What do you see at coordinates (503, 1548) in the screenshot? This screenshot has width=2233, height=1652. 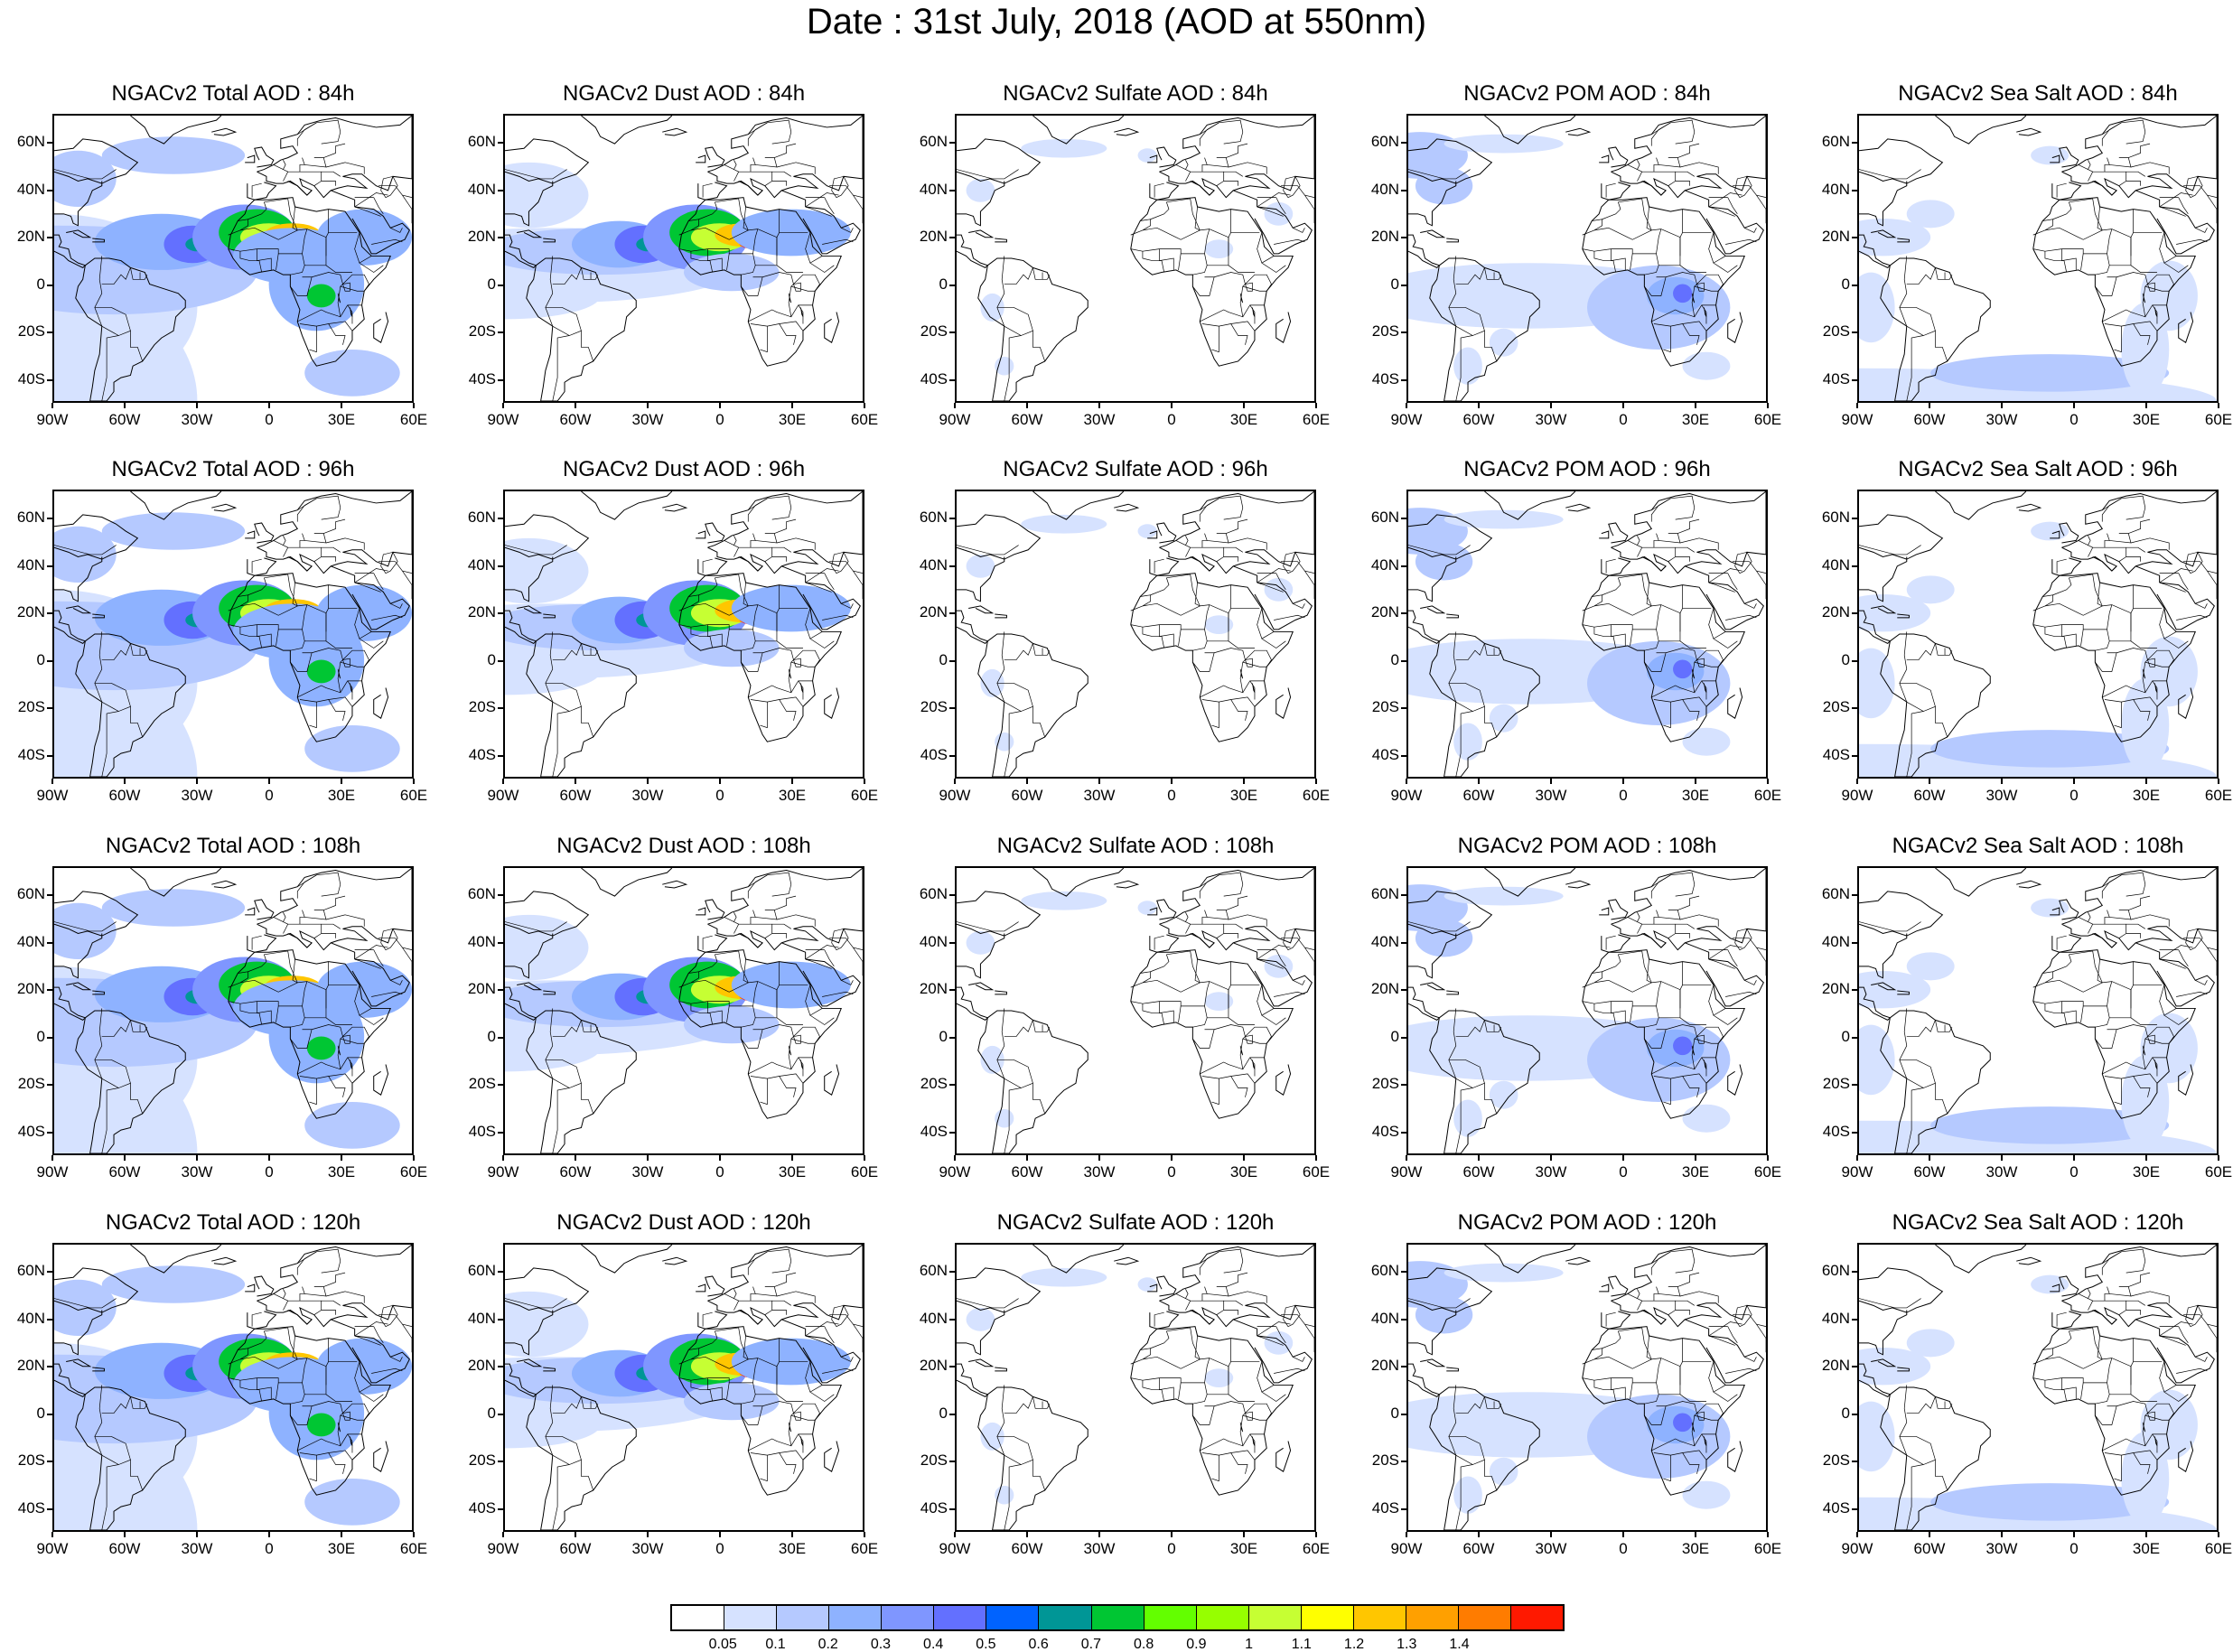 I see `lon-tick-label: 90W` at bounding box center [503, 1548].